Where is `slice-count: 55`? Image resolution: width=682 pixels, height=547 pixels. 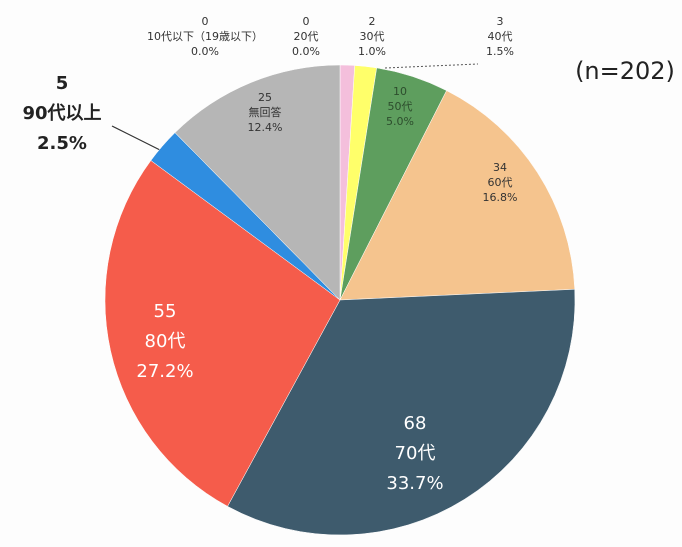
slice-count: 55 is located at coordinates (165, 311).